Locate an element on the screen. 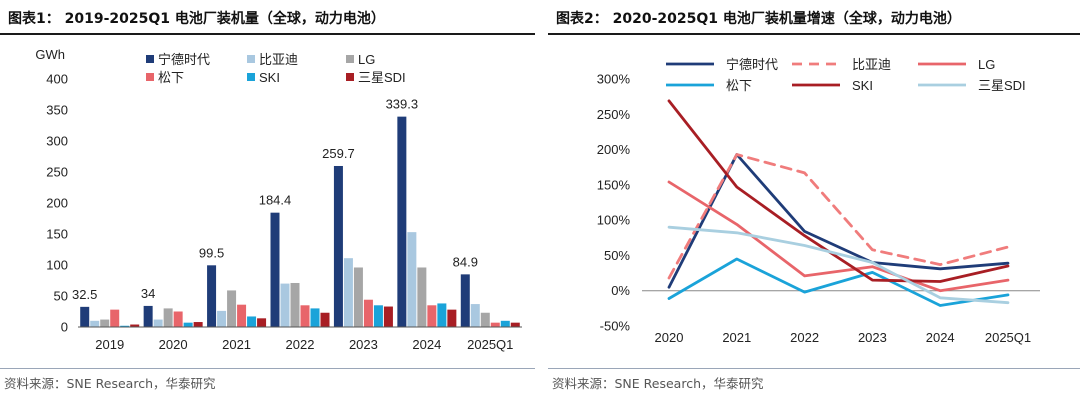 The height and width of the screenshot is (401, 1080). y-tick-label: 0 is located at coordinates (64, 327).